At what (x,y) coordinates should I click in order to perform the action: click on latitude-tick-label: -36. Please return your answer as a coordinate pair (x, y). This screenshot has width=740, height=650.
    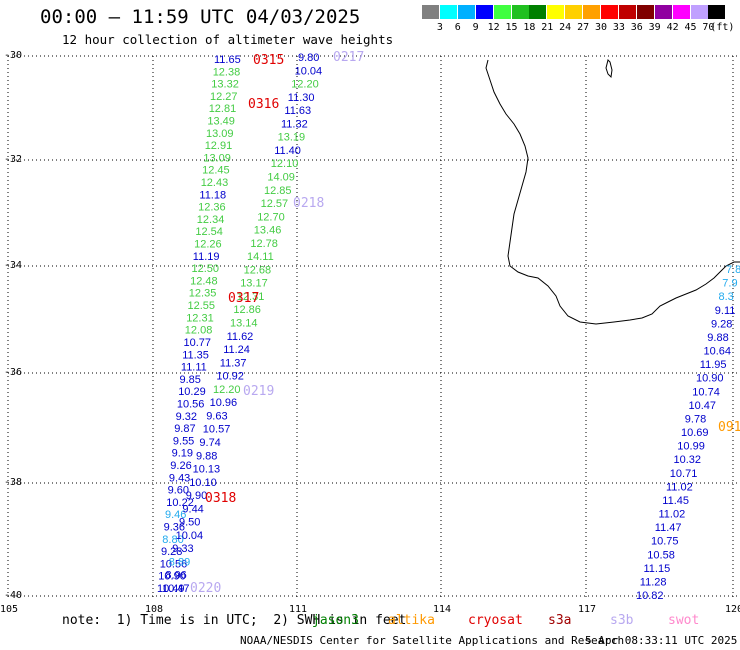
    Looking at the image, I should click on (13, 372).